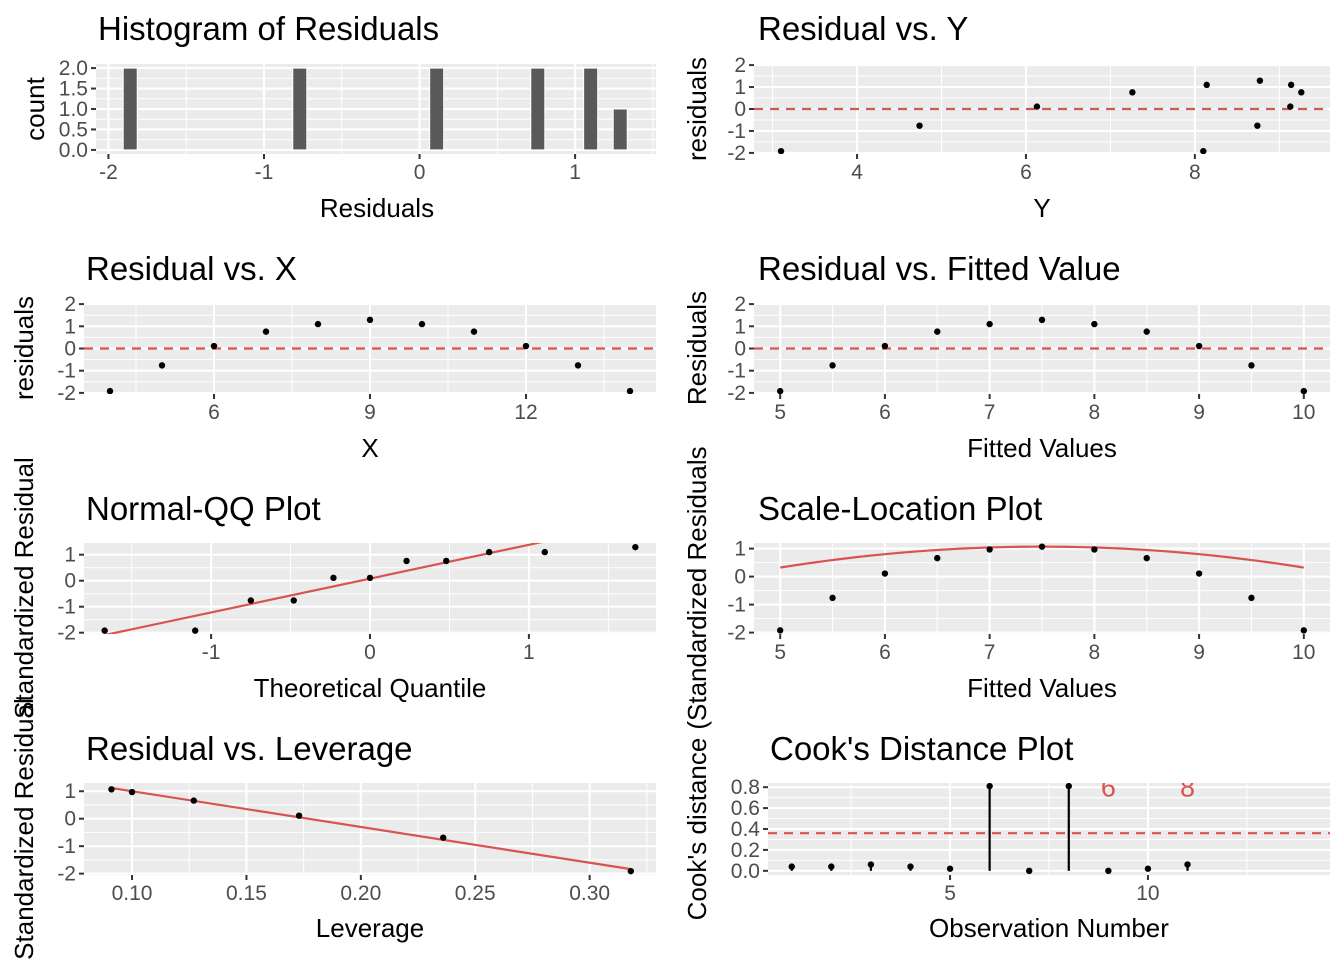 This screenshot has height=960, width=1344. I want to click on y-tick-label: 0.5, so click(73, 129).